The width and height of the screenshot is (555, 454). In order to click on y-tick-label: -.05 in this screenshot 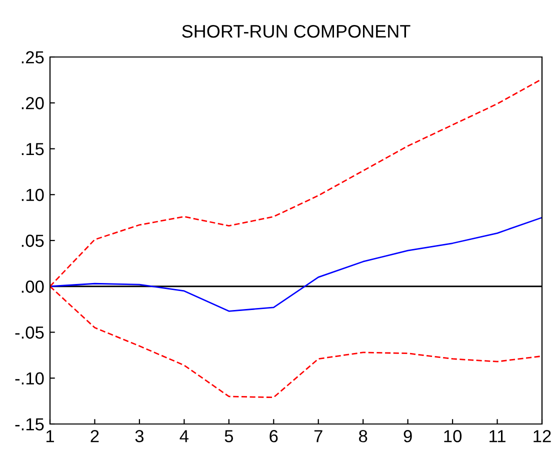, I will do `click(29, 332)`.